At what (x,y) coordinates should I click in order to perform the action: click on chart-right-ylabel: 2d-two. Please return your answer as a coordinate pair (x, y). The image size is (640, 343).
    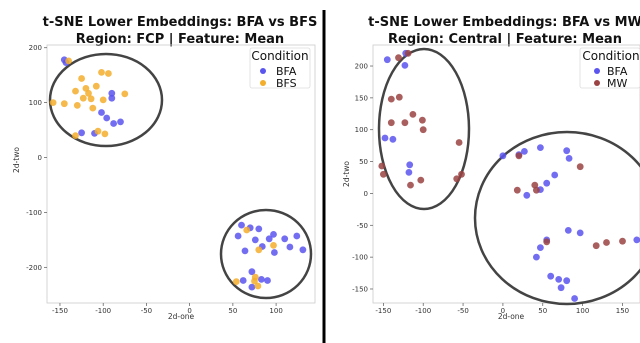
    Looking at the image, I should click on (346, 174).